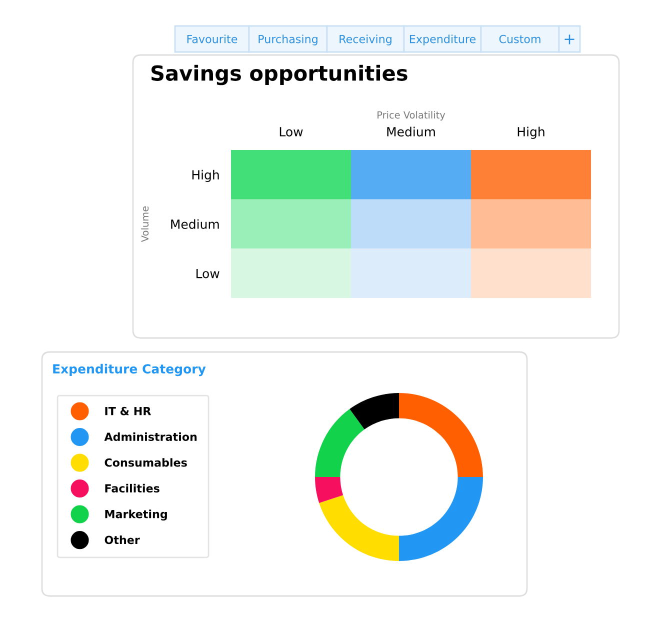 The image size is (660, 622). What do you see at coordinates (132, 488) in the screenshot?
I see `legend-label: Facilities` at bounding box center [132, 488].